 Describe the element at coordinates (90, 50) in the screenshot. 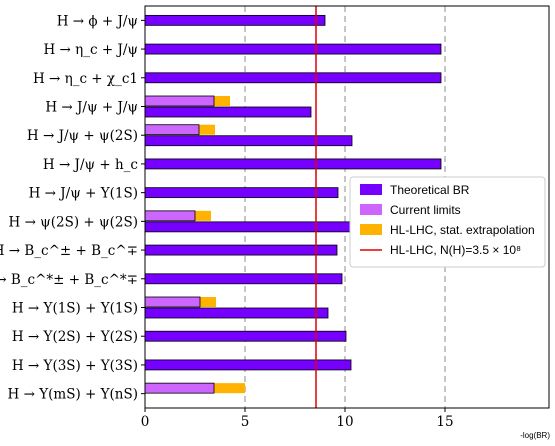

I see `category-label: H → η_c + J/ψ` at that location.